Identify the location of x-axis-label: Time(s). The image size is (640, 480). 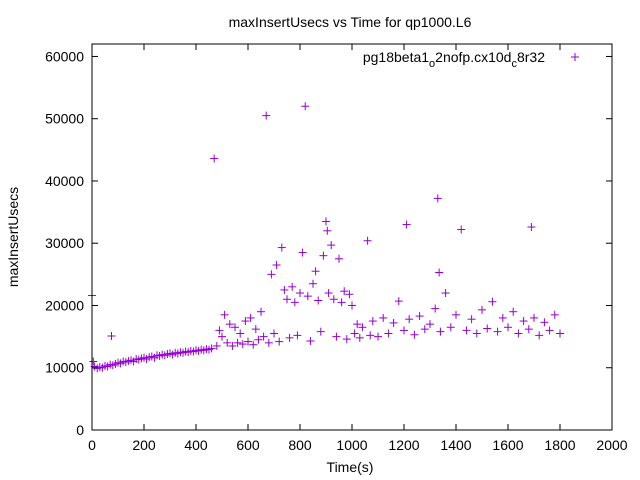
(350, 467).